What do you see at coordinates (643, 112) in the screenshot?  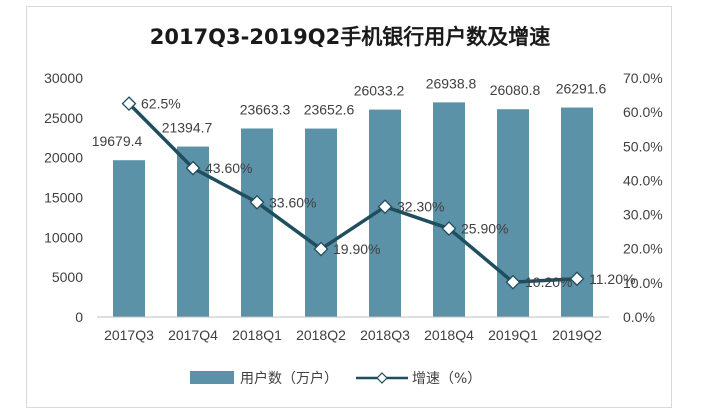 I see `y-right-tick-label: 60.0%` at bounding box center [643, 112].